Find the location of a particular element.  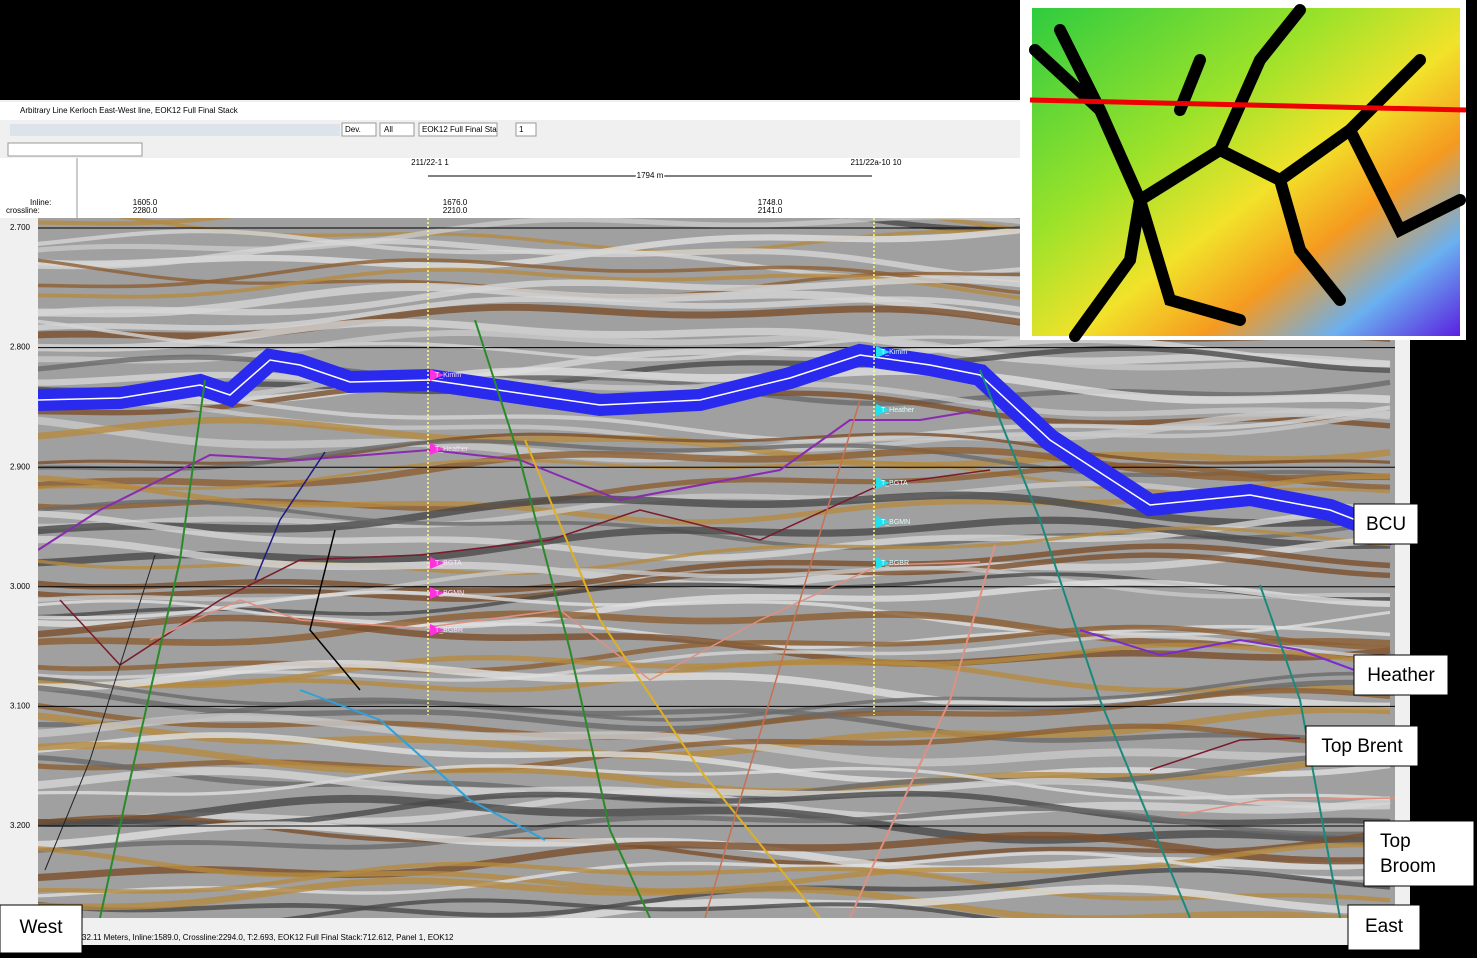

mode-select is located at coordinates (359, 129).